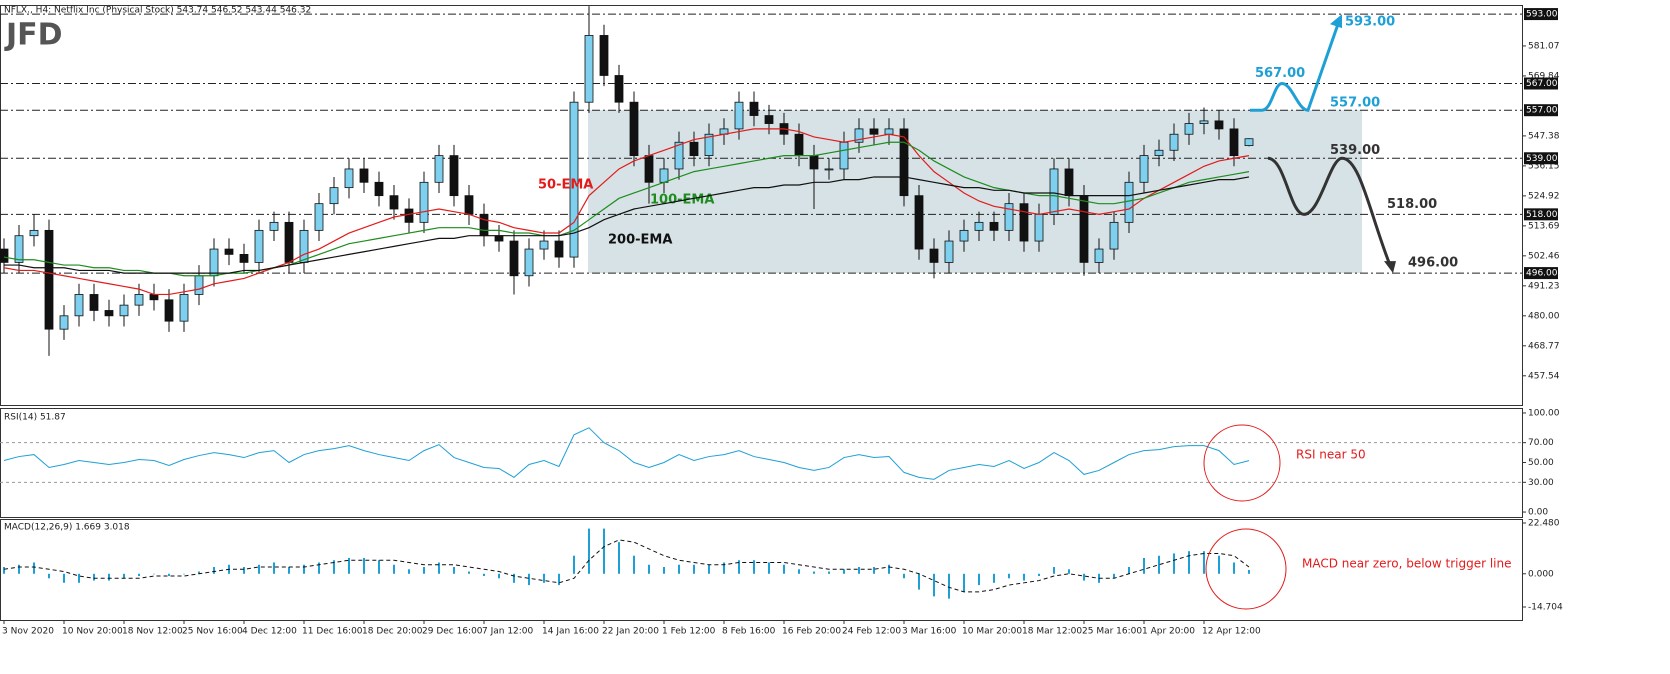 This screenshot has height=674, width=1670. I want to click on y-tick-label: 569.84, so click(1544, 76).